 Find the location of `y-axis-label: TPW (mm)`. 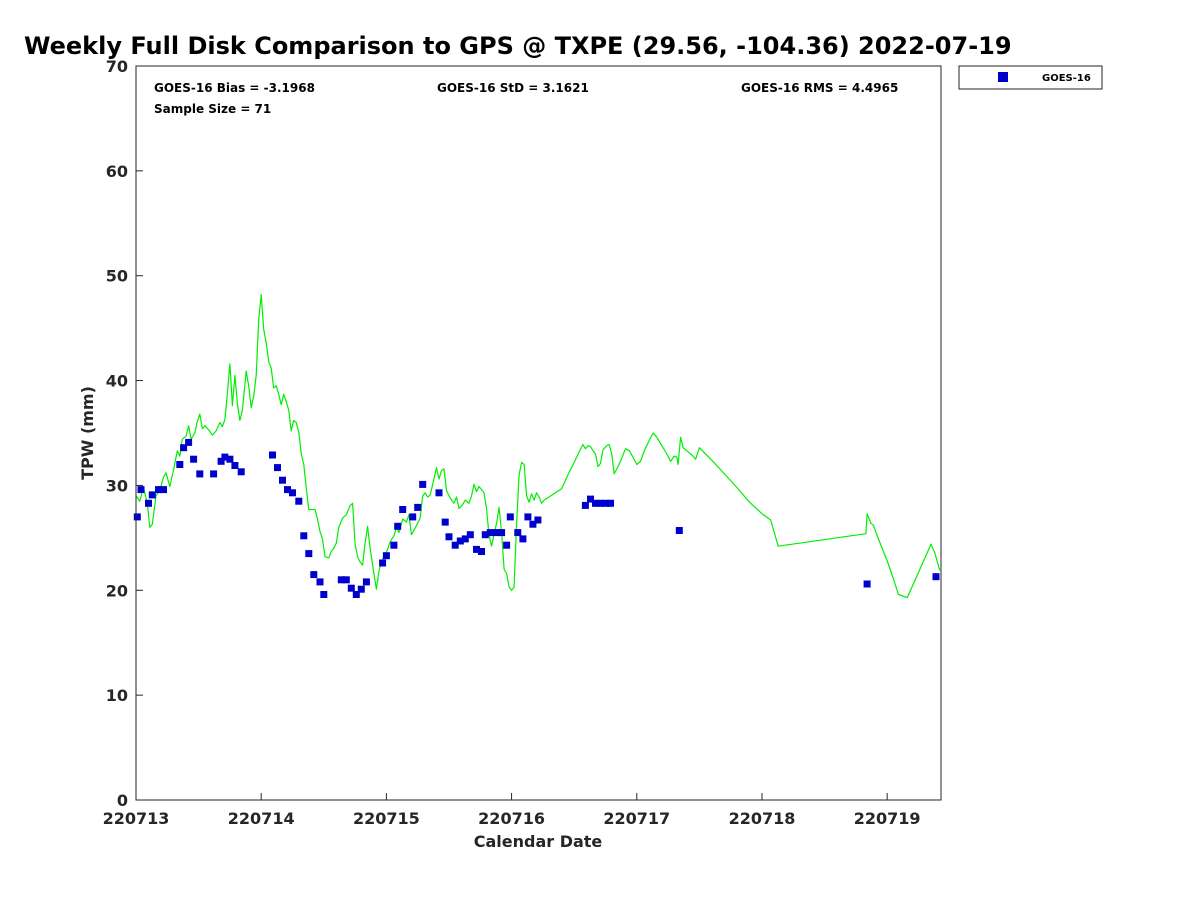

y-axis-label: TPW (mm) is located at coordinates (87, 433).